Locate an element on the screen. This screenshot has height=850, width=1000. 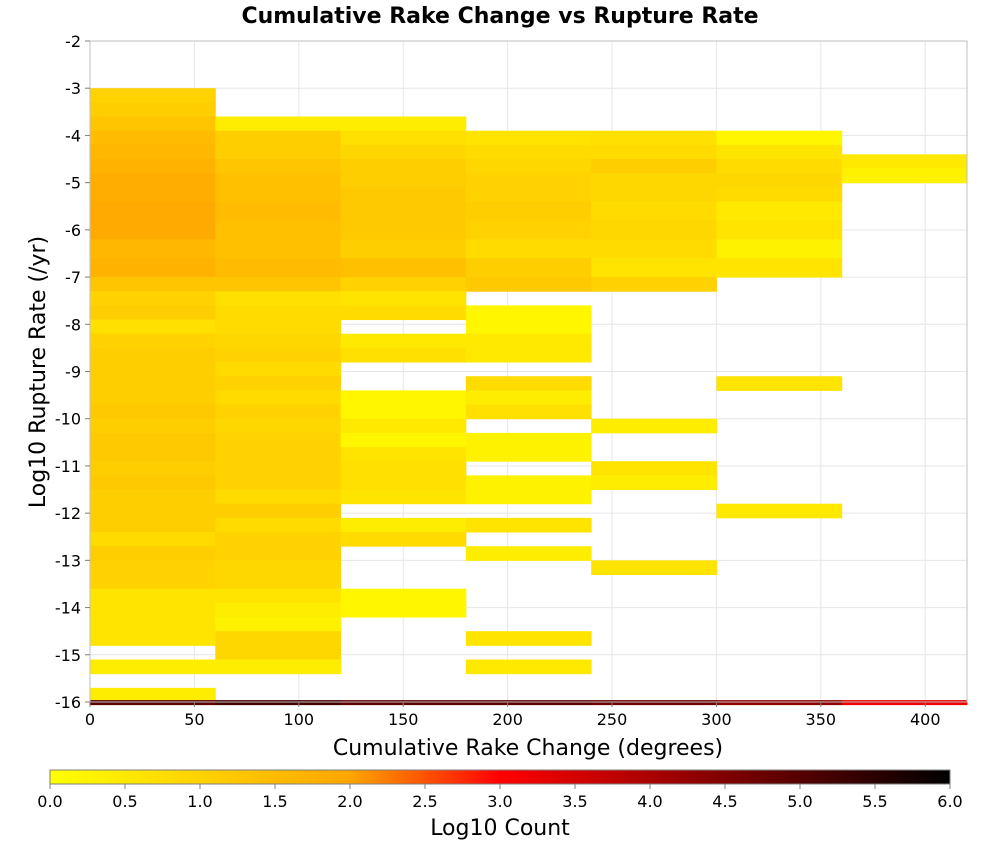
y-tick-label: -11 is located at coordinates (68, 466).